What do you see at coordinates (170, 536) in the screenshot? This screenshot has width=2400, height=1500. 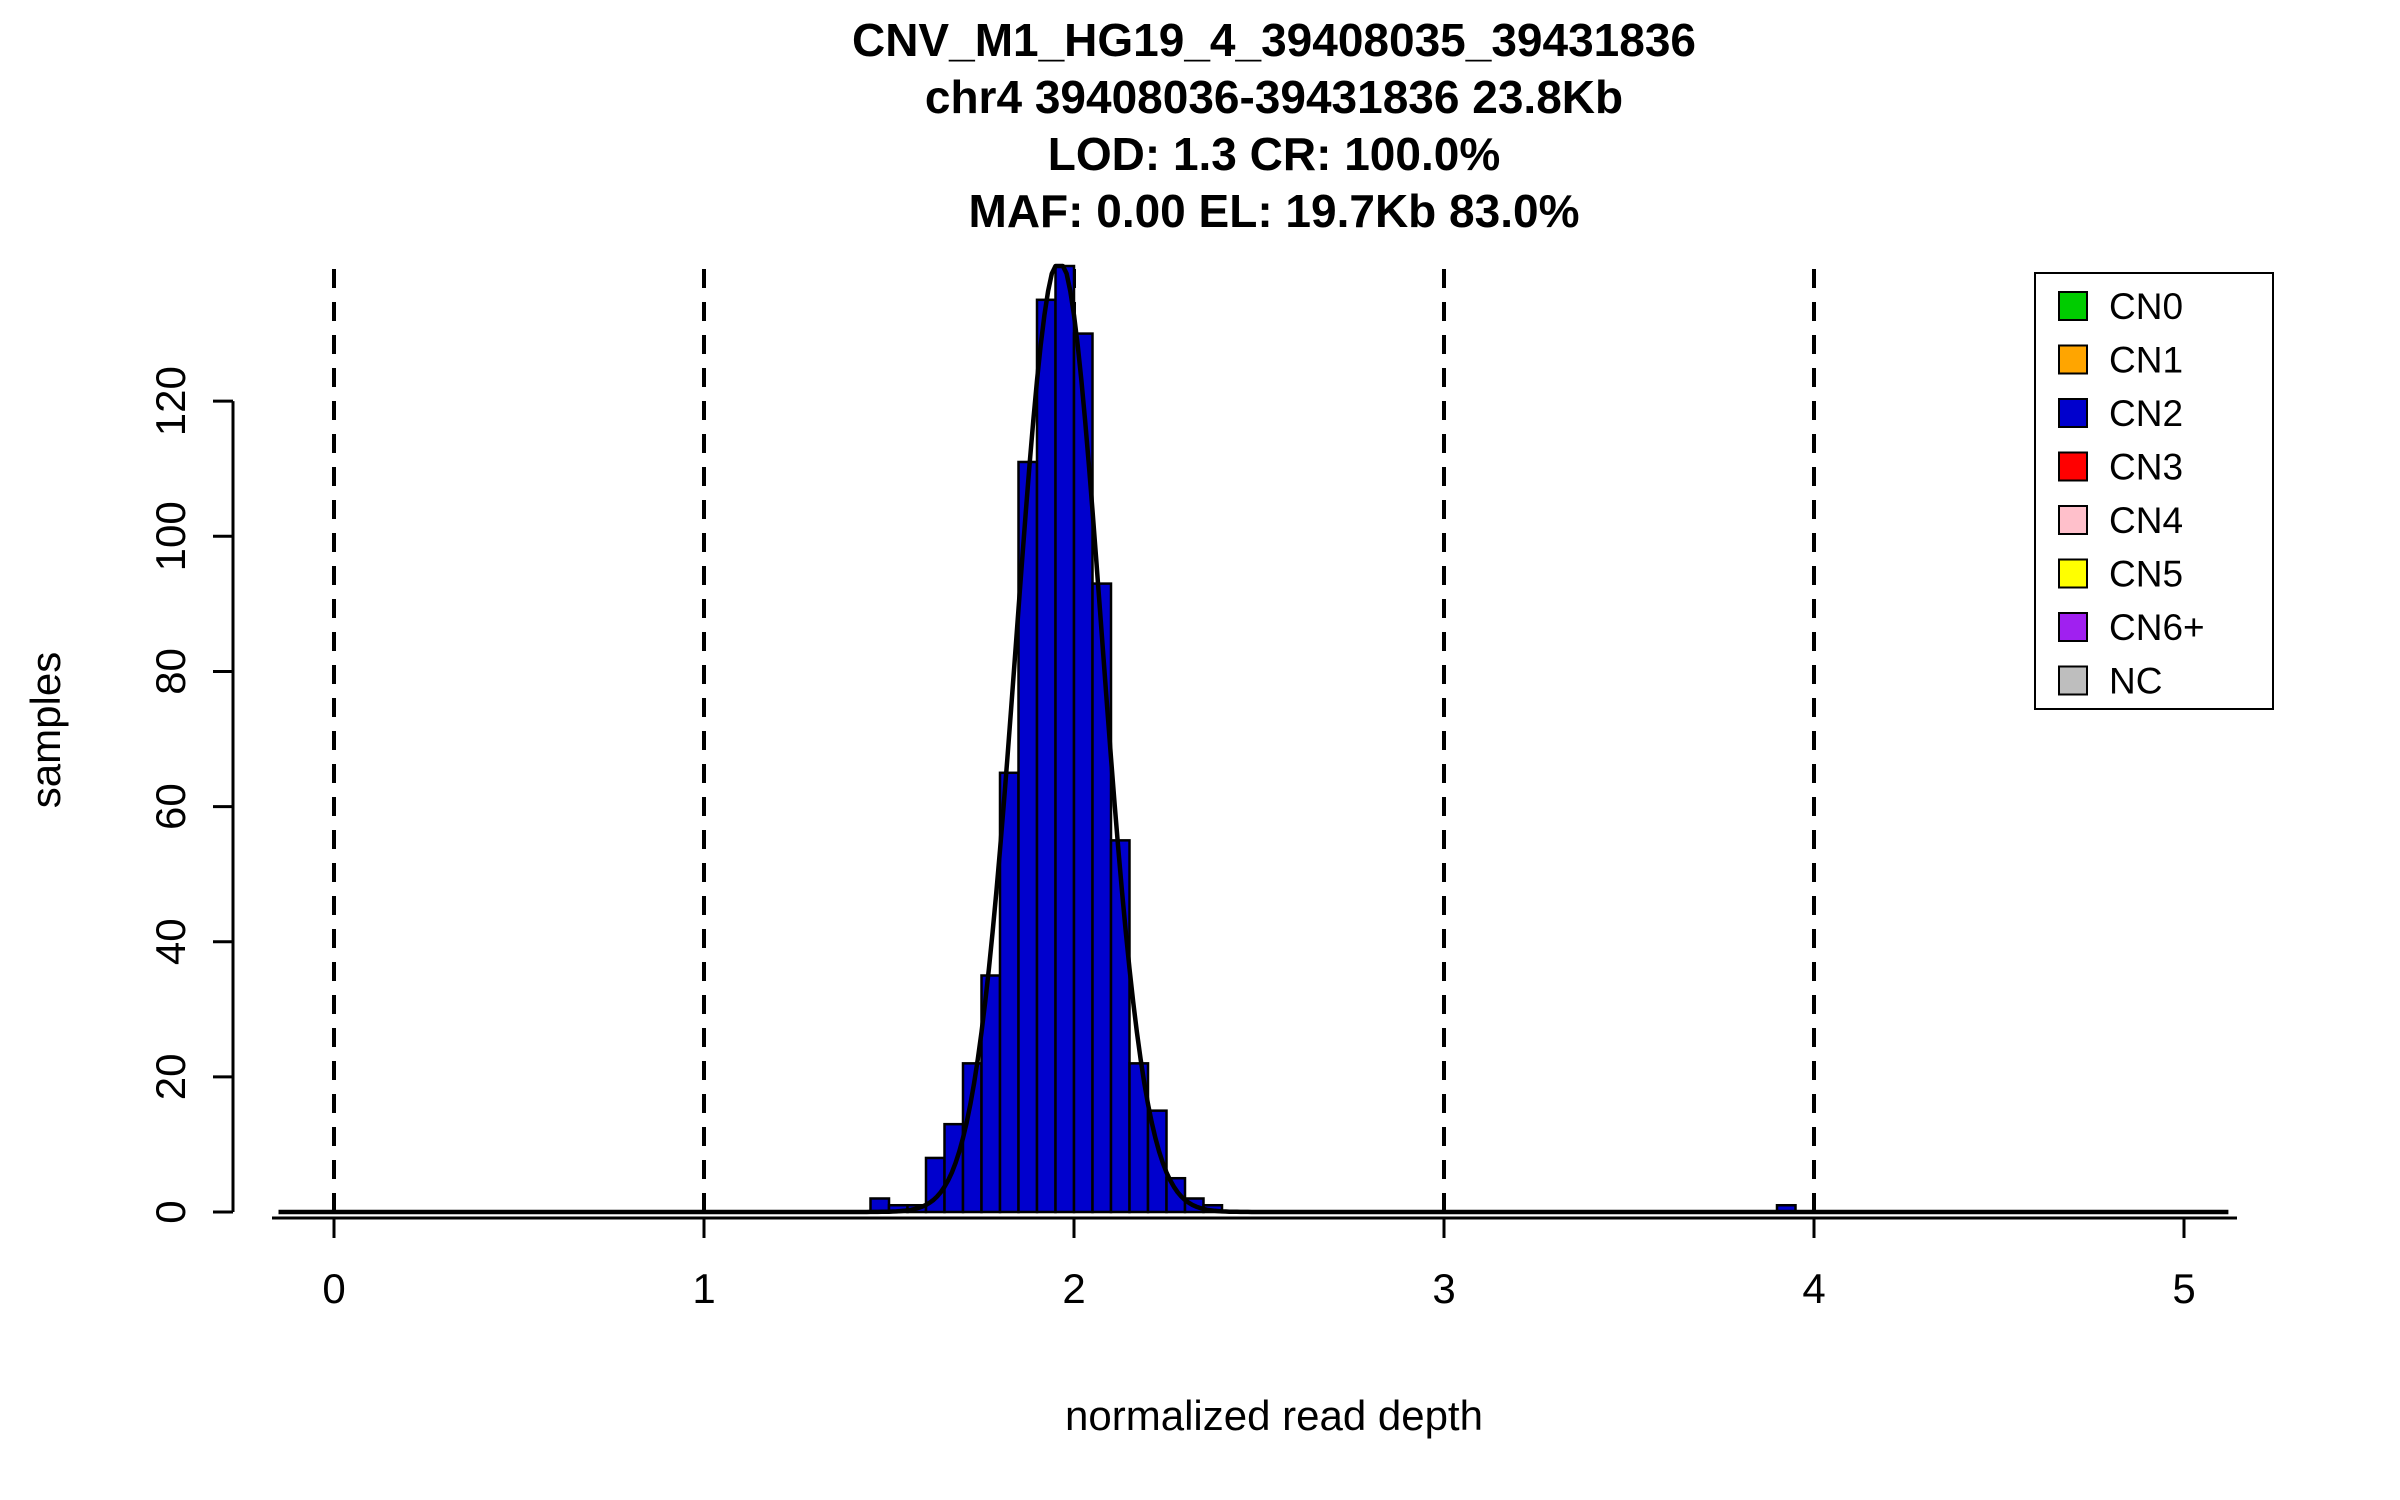 I see `y-tick-label: 100` at bounding box center [170, 536].